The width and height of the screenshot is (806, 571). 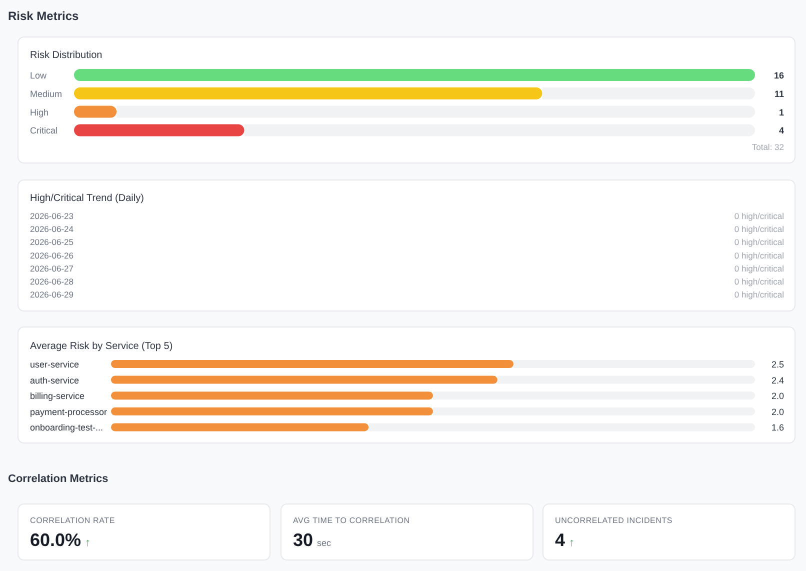 I want to click on y-tick-label: payment-processor, so click(x=69, y=411).